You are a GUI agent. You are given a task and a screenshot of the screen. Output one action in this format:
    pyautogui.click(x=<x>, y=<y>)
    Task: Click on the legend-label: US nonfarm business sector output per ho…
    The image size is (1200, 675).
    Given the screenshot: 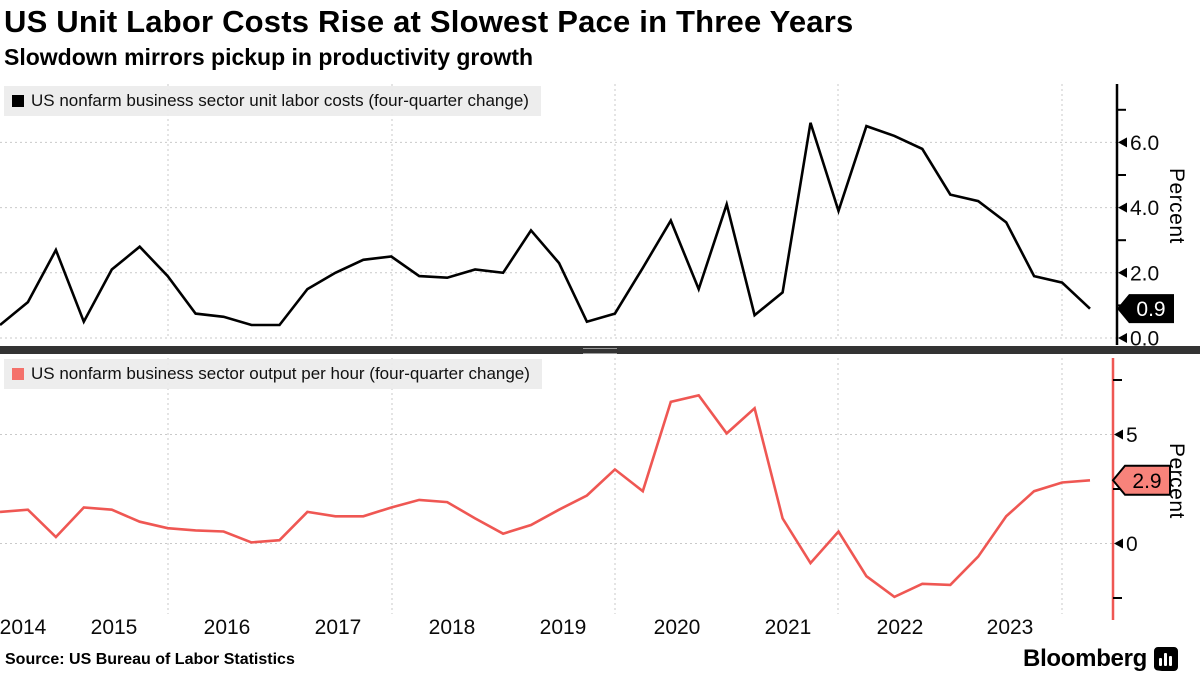 What is the action you would take?
    pyautogui.click(x=280, y=373)
    